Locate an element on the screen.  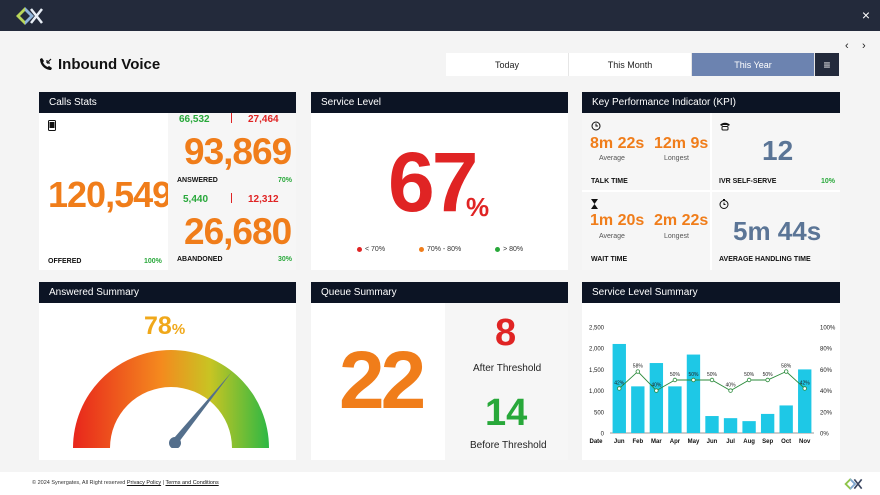
before-threshold-value: 14 is located at coordinates (506, 413).